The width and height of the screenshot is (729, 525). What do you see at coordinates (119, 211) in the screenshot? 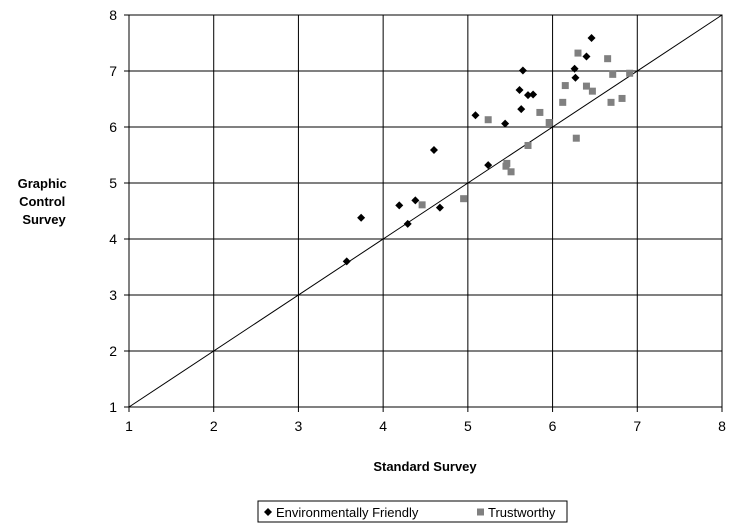
I see `y-axis-ticks: 1 2 3 4 5 6 7 8` at bounding box center [119, 211].